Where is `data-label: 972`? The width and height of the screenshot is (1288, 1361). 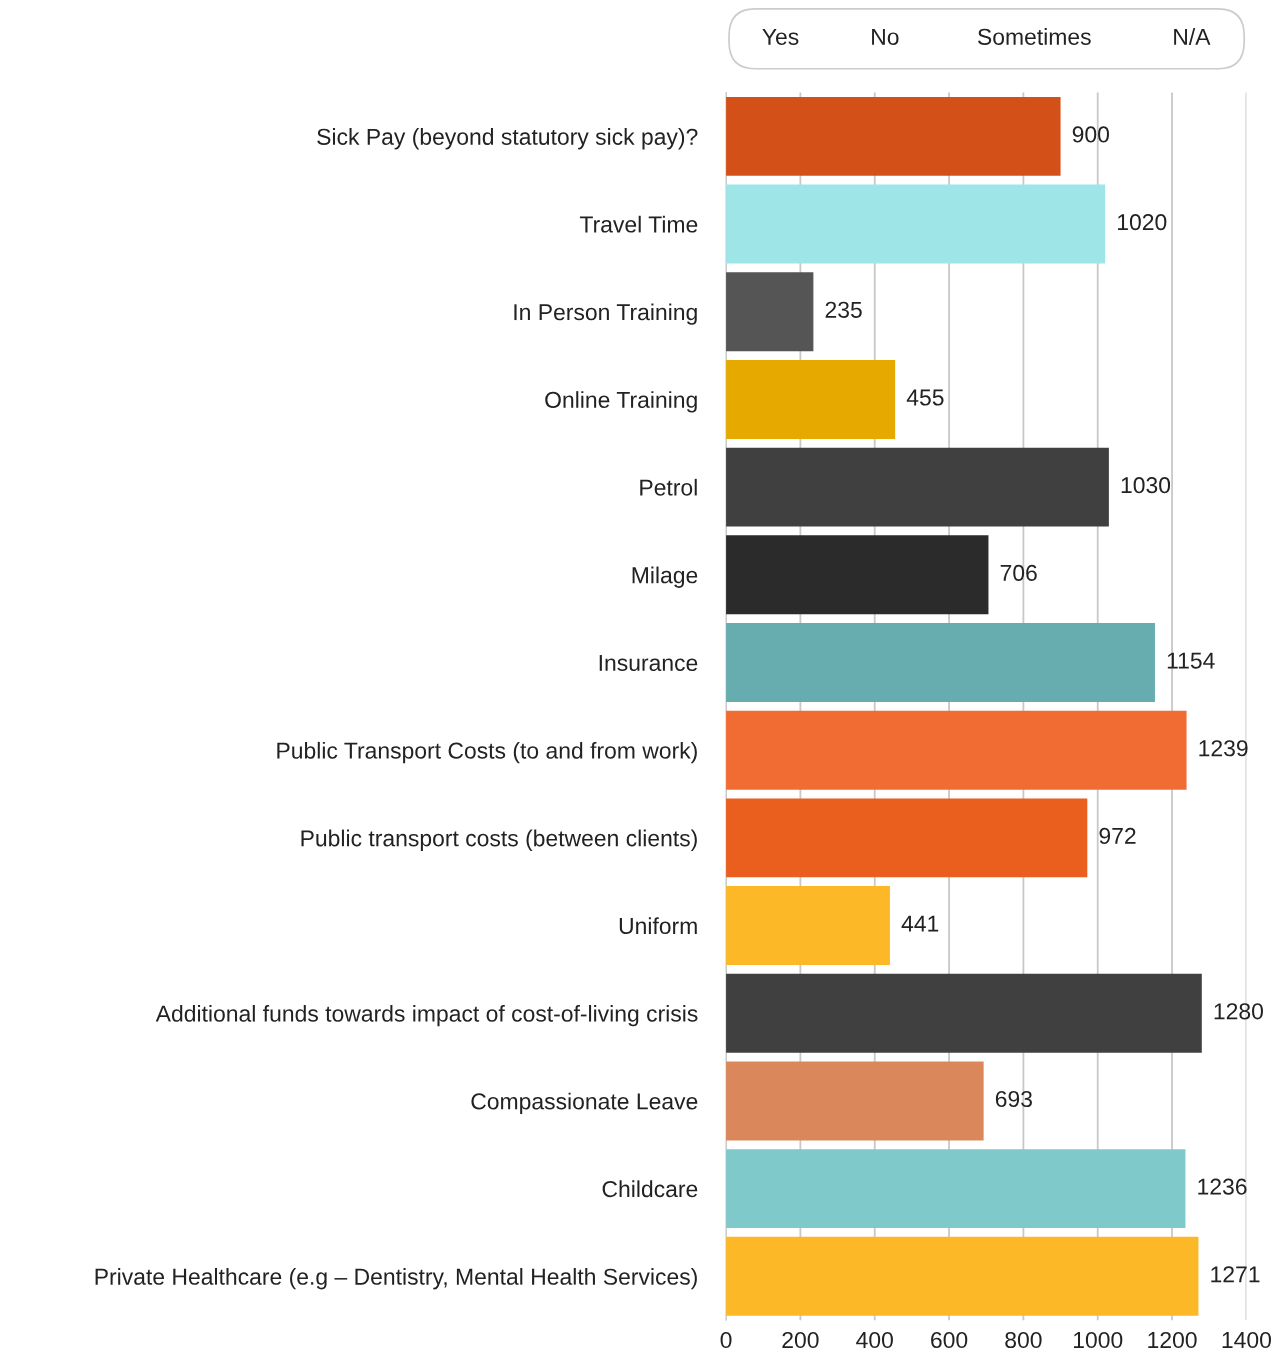 data-label: 972 is located at coordinates (1117, 836).